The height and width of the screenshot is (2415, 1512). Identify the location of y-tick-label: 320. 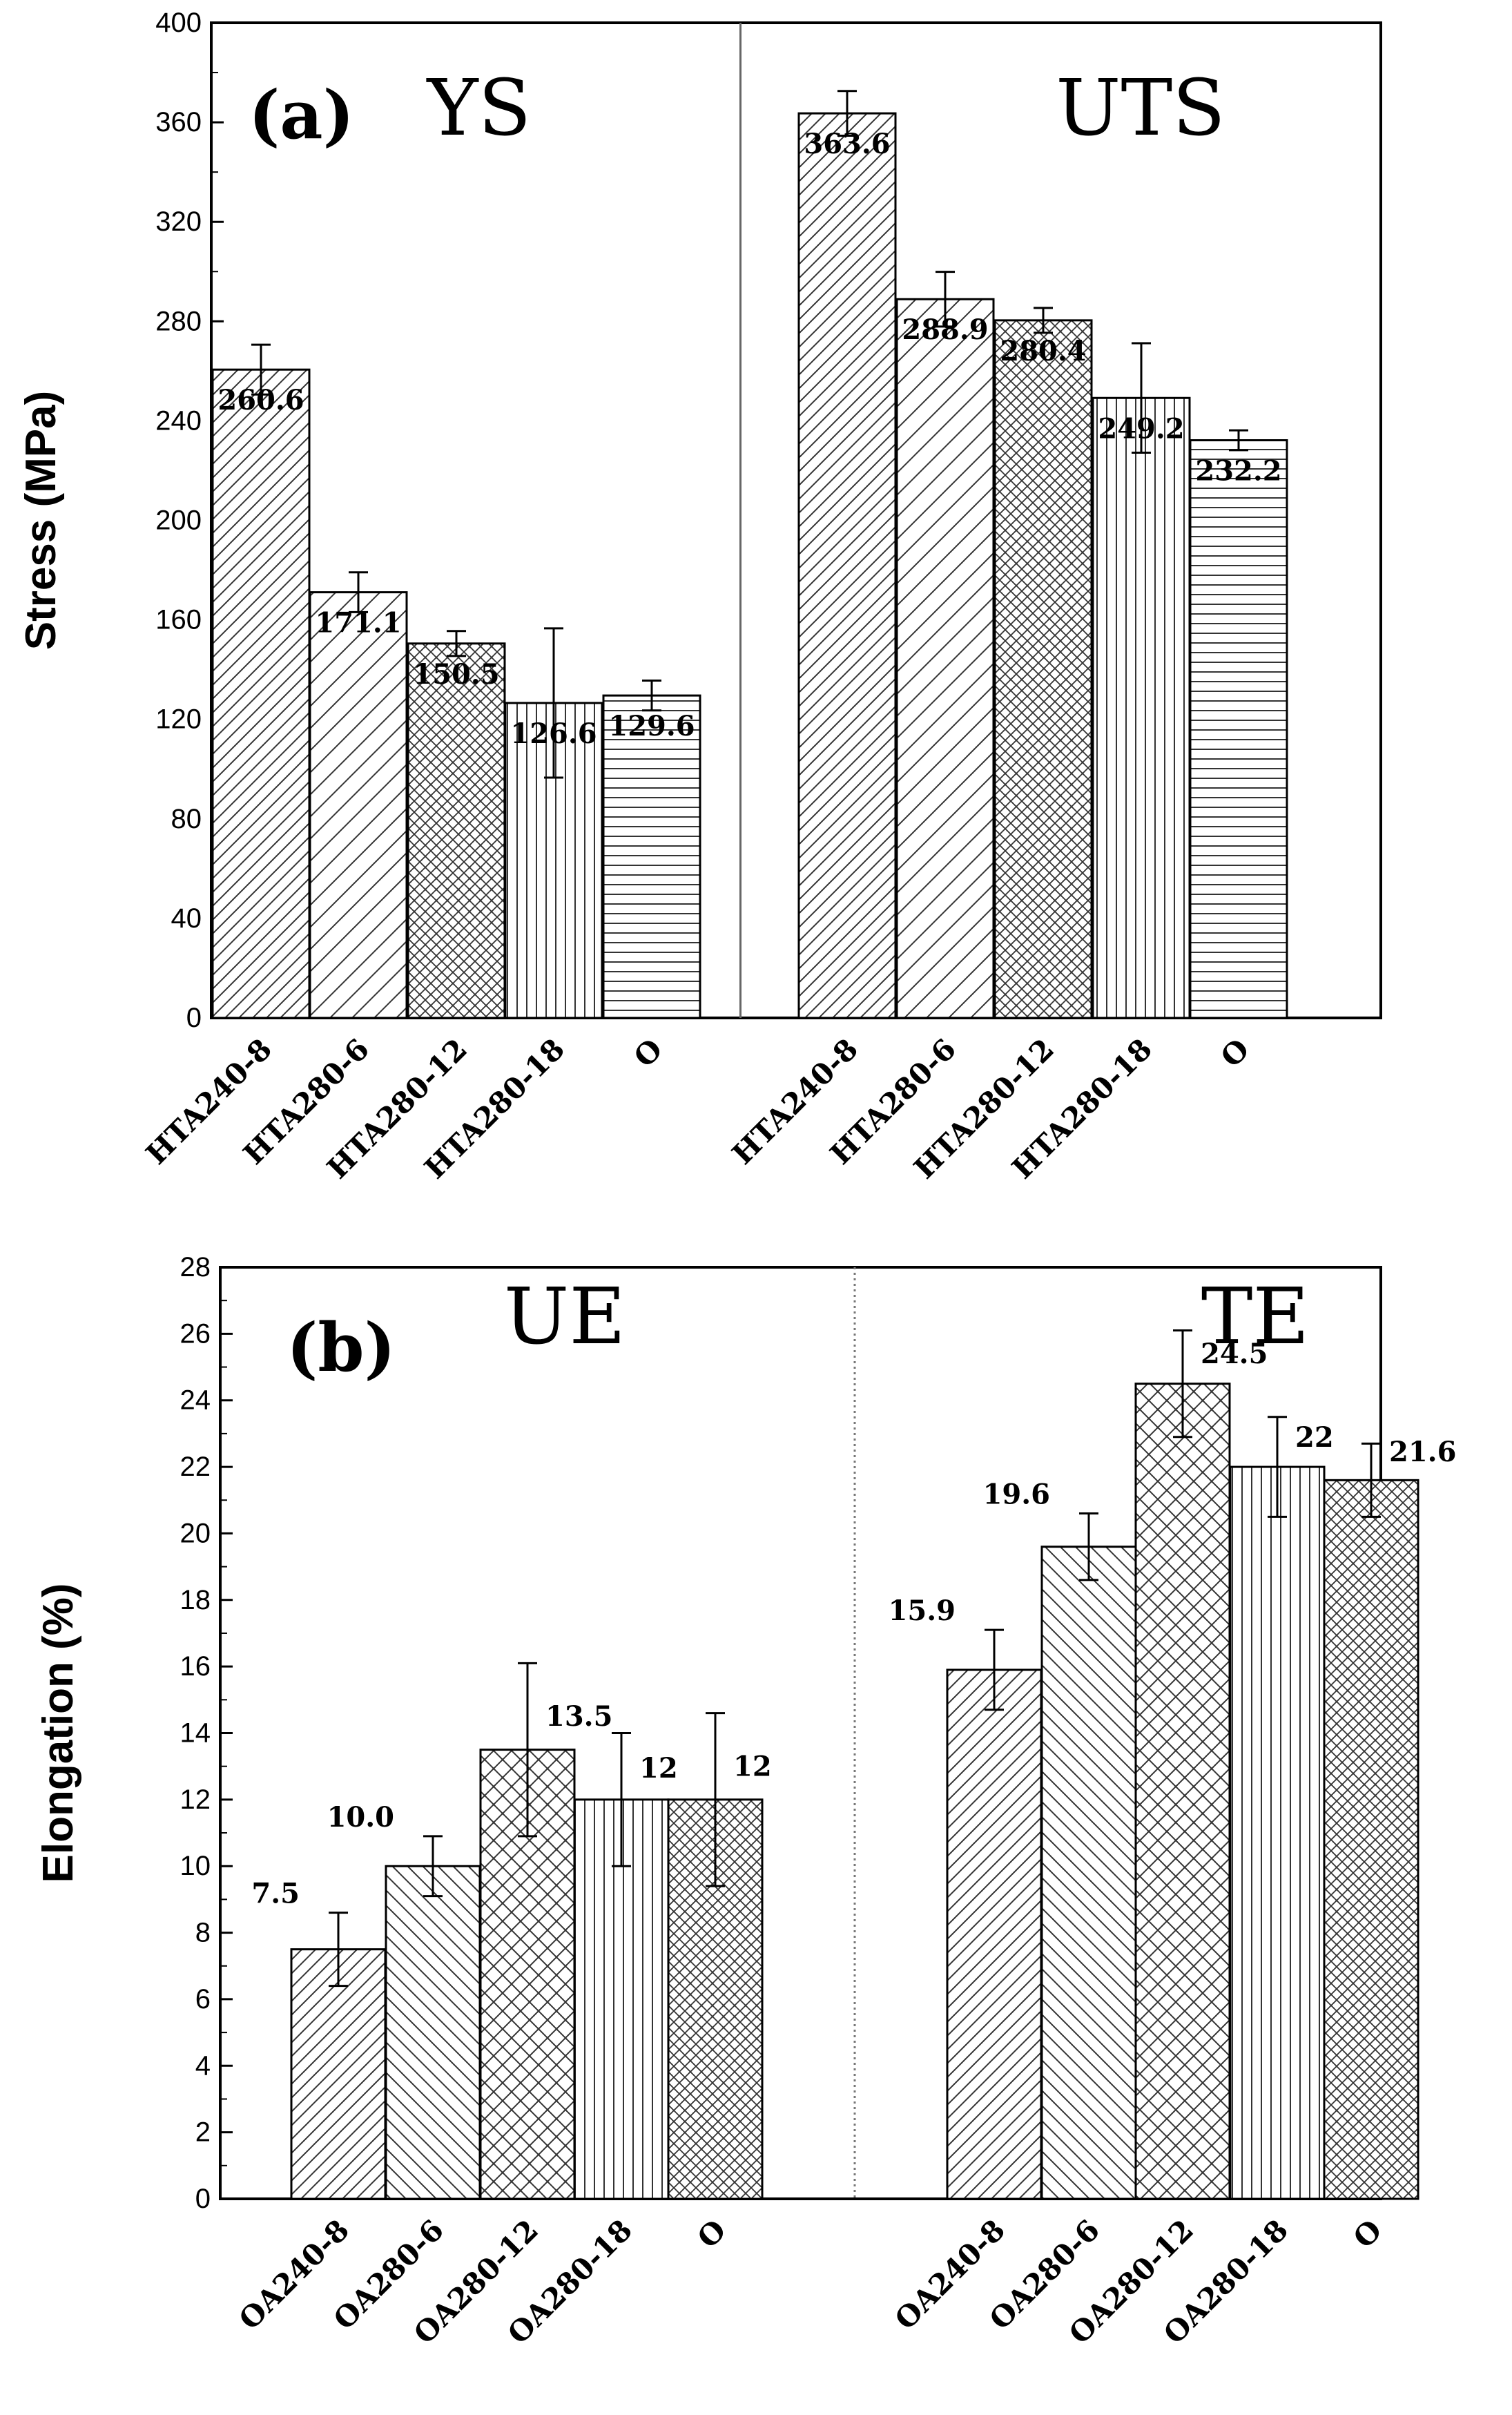
(179, 221).